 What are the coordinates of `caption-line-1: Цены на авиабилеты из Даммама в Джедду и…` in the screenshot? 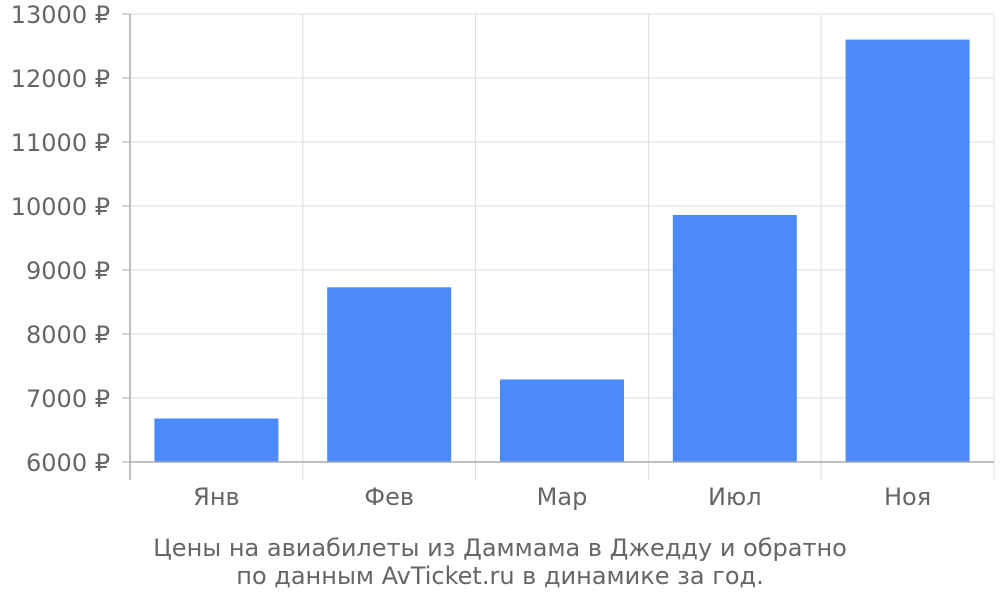 It's located at (500, 548).